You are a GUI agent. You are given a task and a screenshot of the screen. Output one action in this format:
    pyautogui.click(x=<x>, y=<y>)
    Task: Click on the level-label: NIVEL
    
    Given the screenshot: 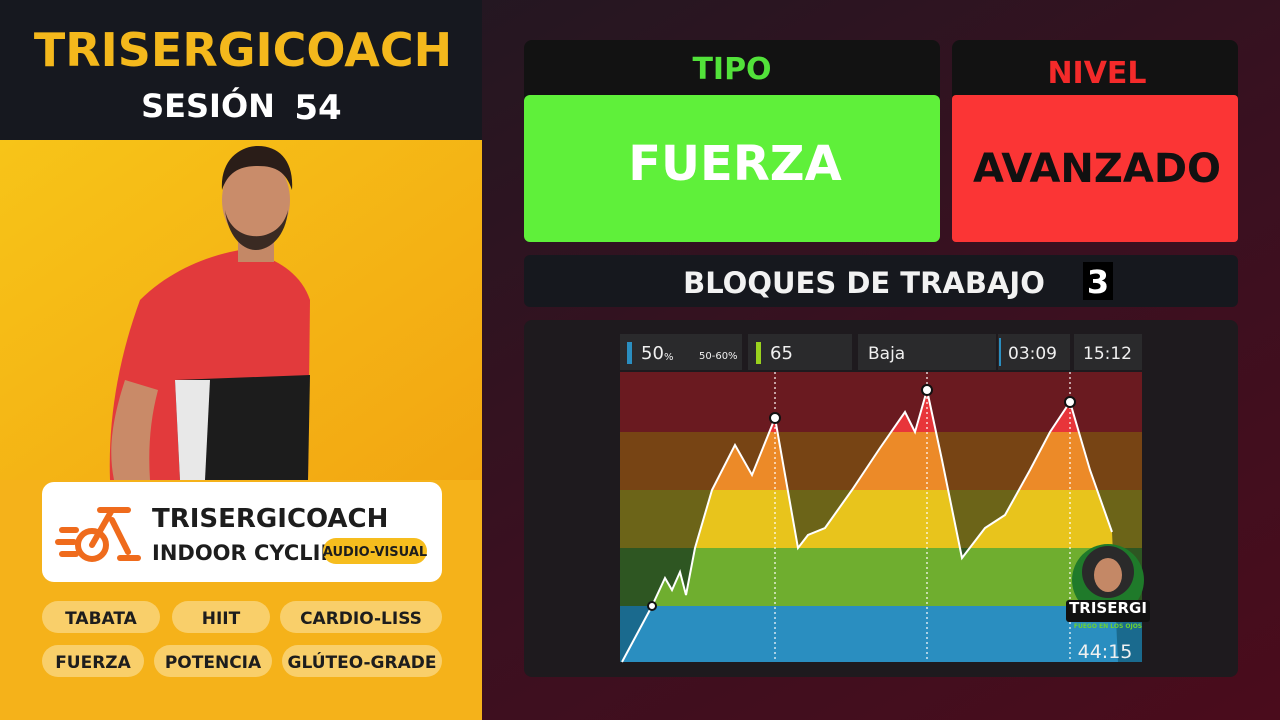 What is the action you would take?
    pyautogui.click(x=1096, y=73)
    